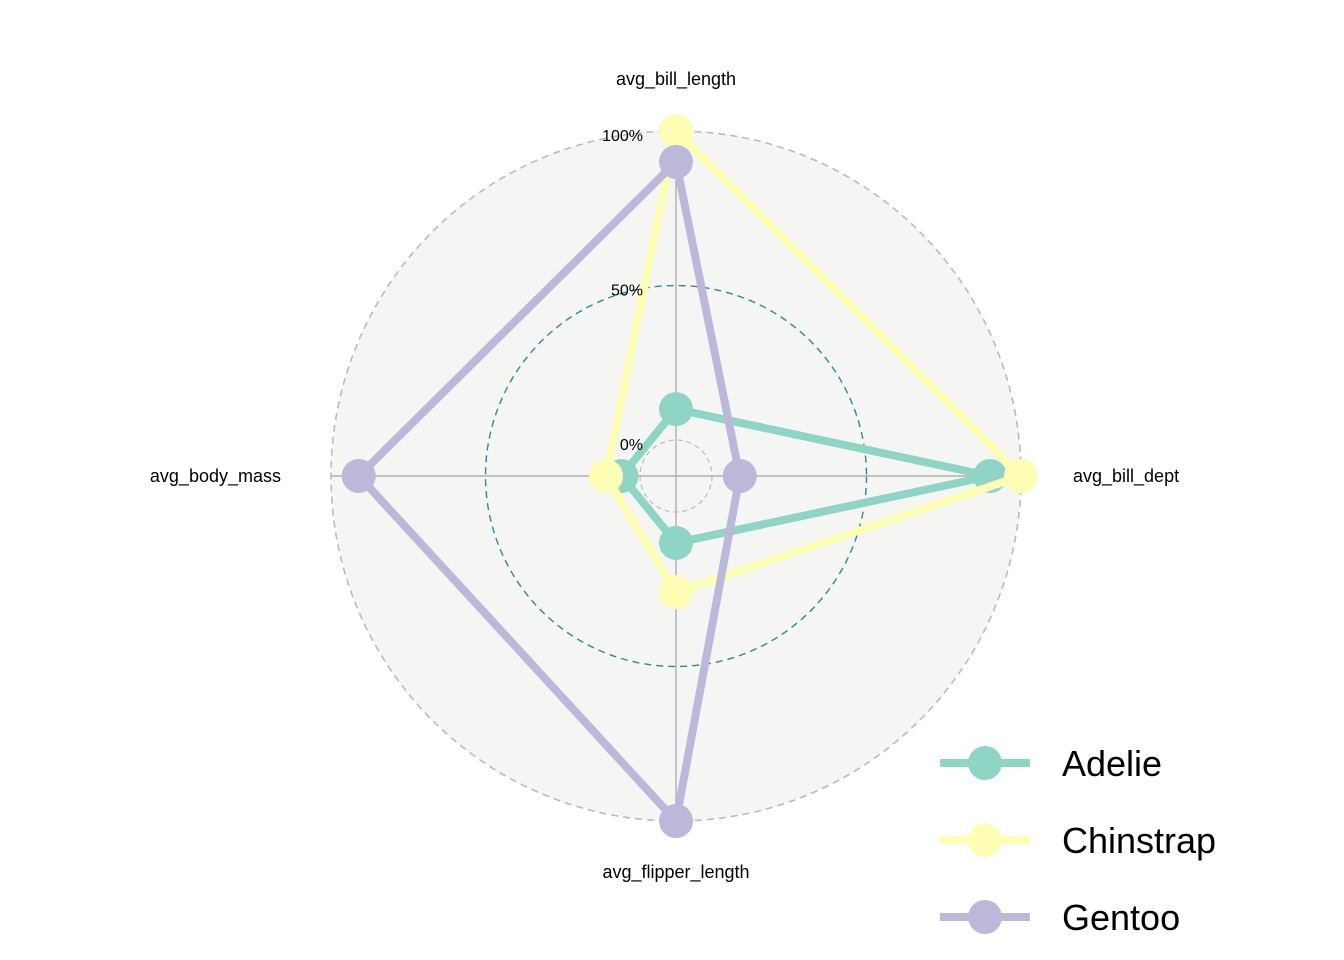  I want to click on legend: Adelie Chinstrap Gentoo, so click(1078, 840).